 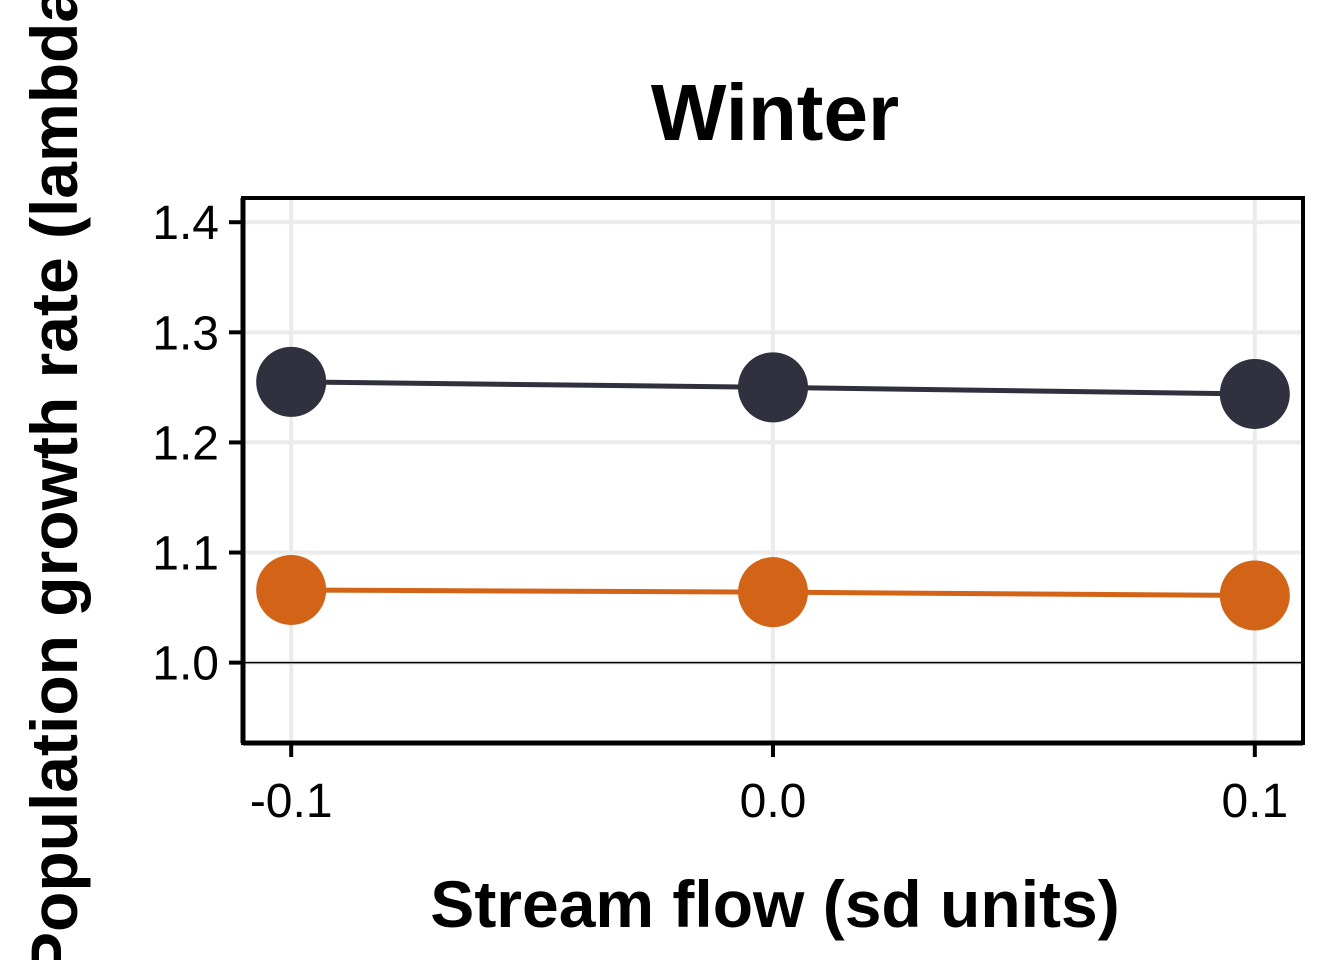 I want to click on y-tick-label-1: 1.1, so click(x=185, y=554).